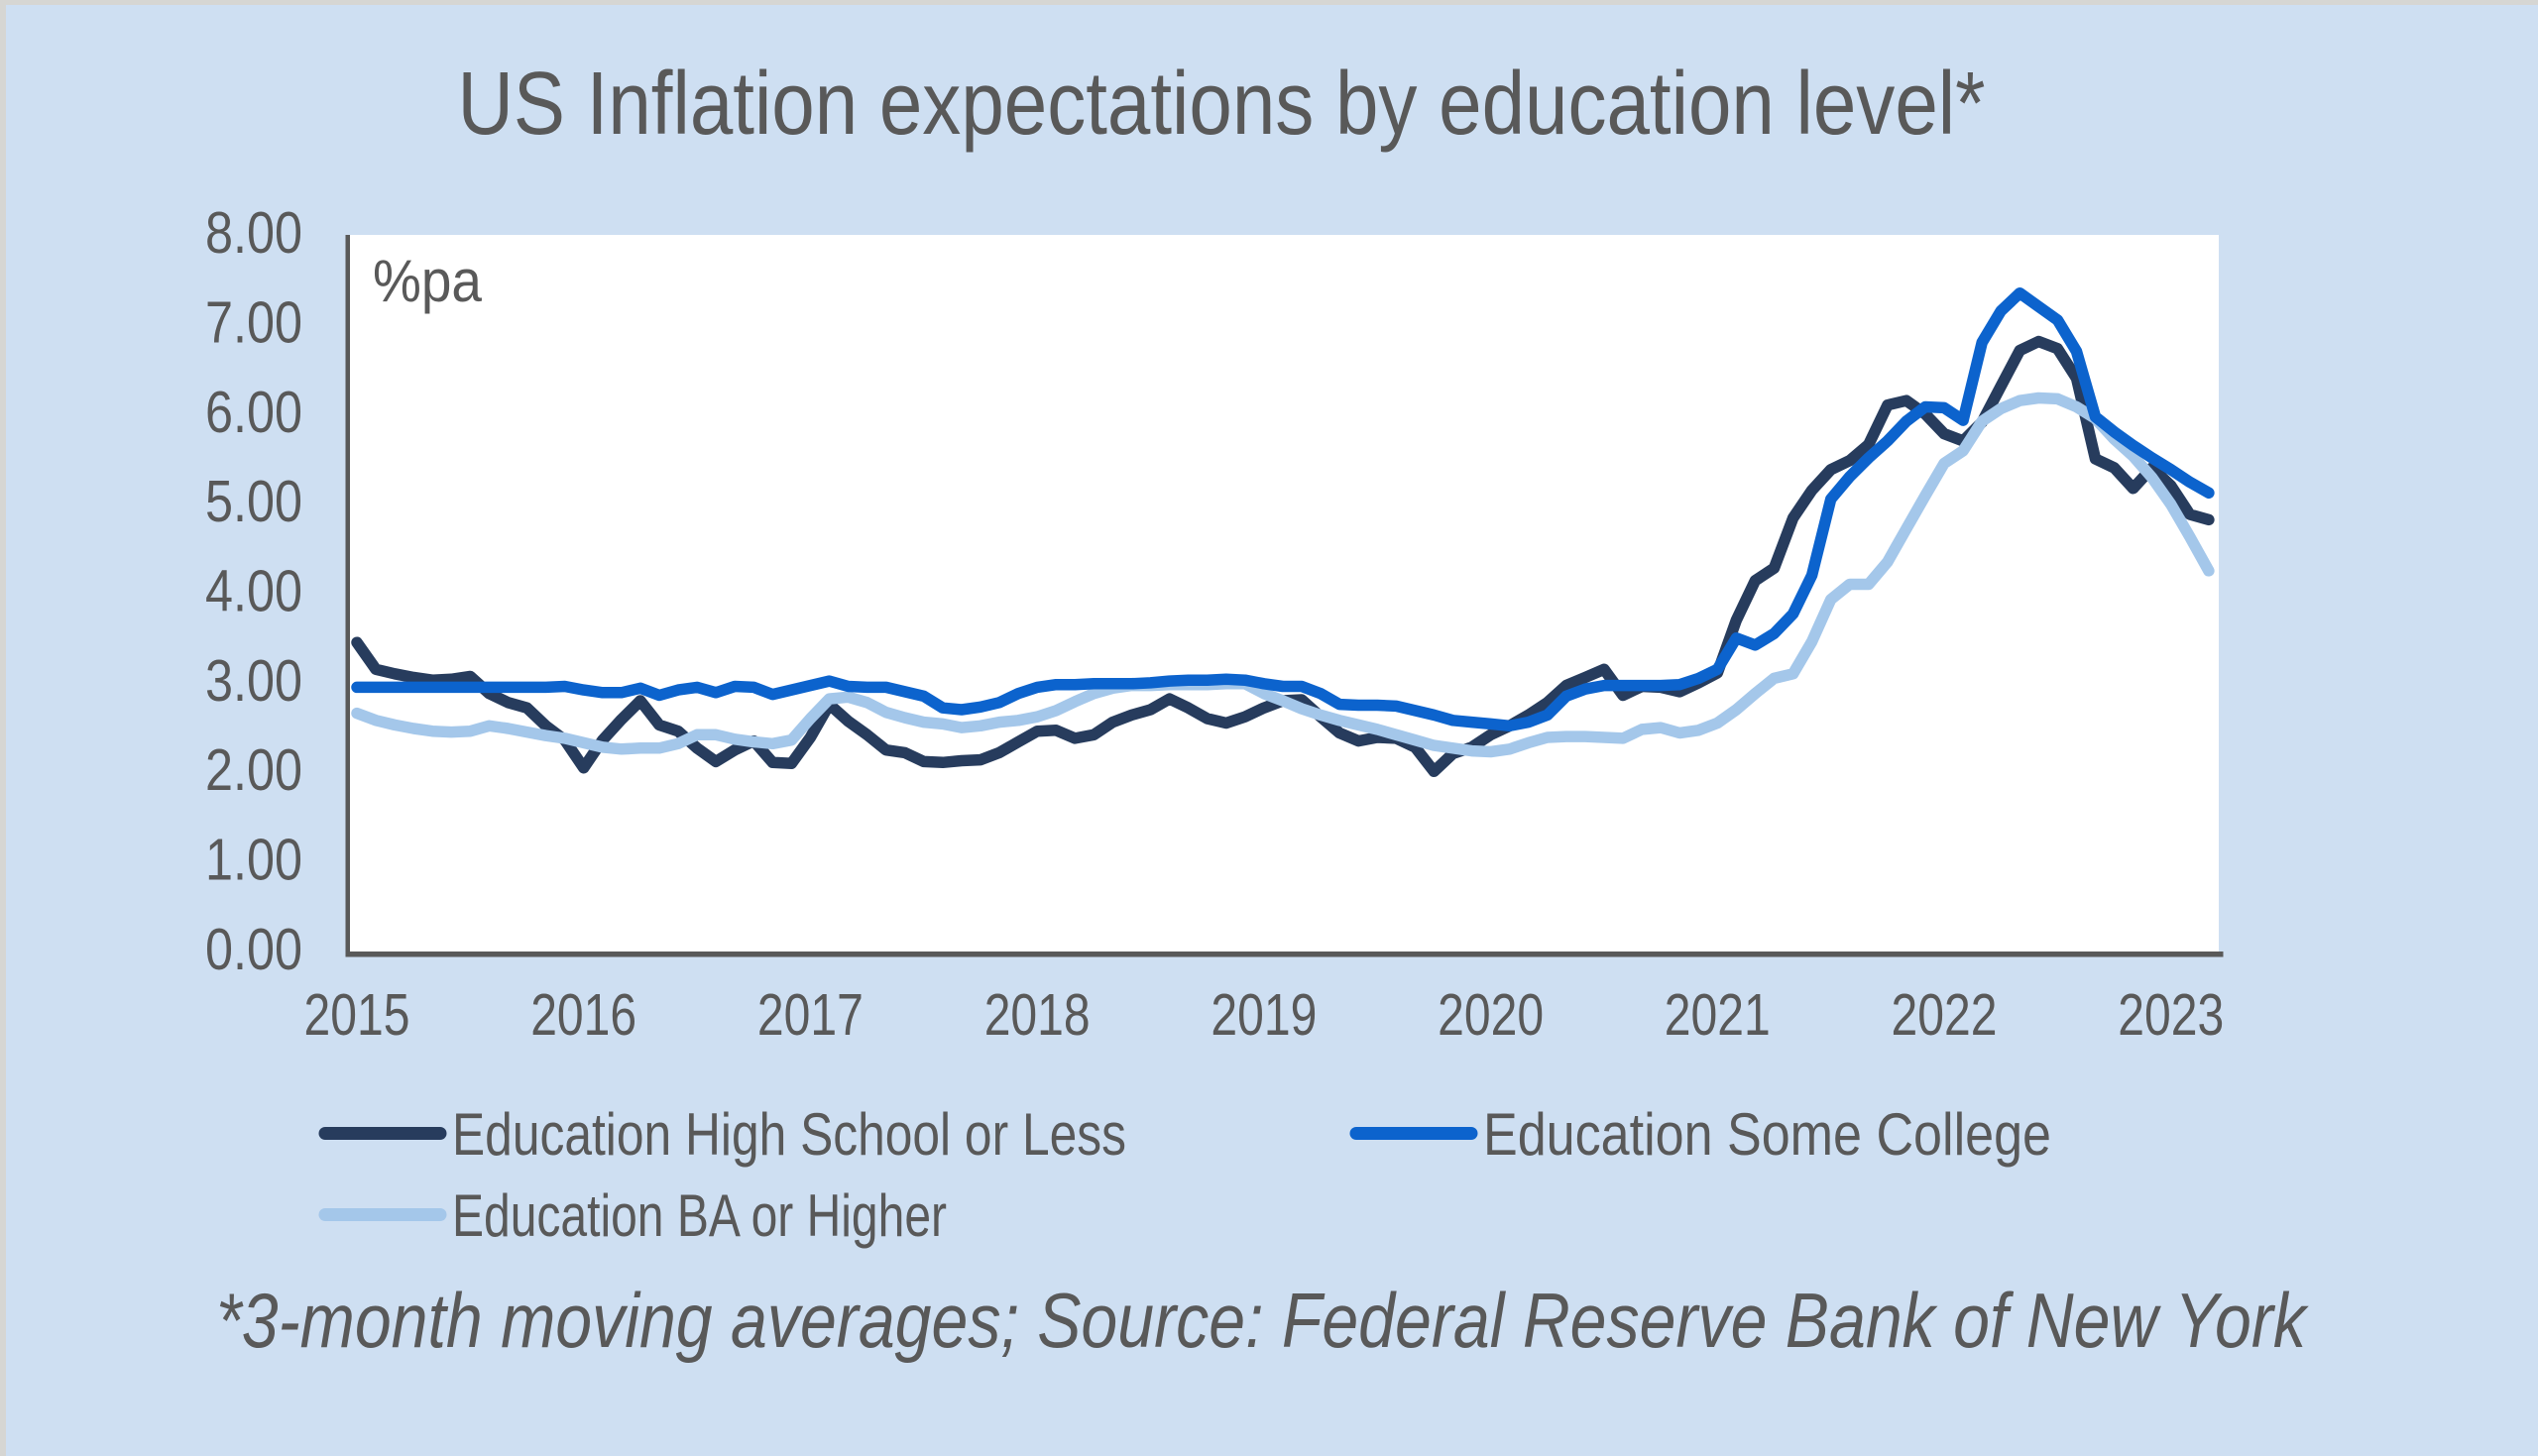 The height and width of the screenshot is (1456, 2538). Describe the element at coordinates (428, 281) in the screenshot. I see `svg-text: %pa` at that location.